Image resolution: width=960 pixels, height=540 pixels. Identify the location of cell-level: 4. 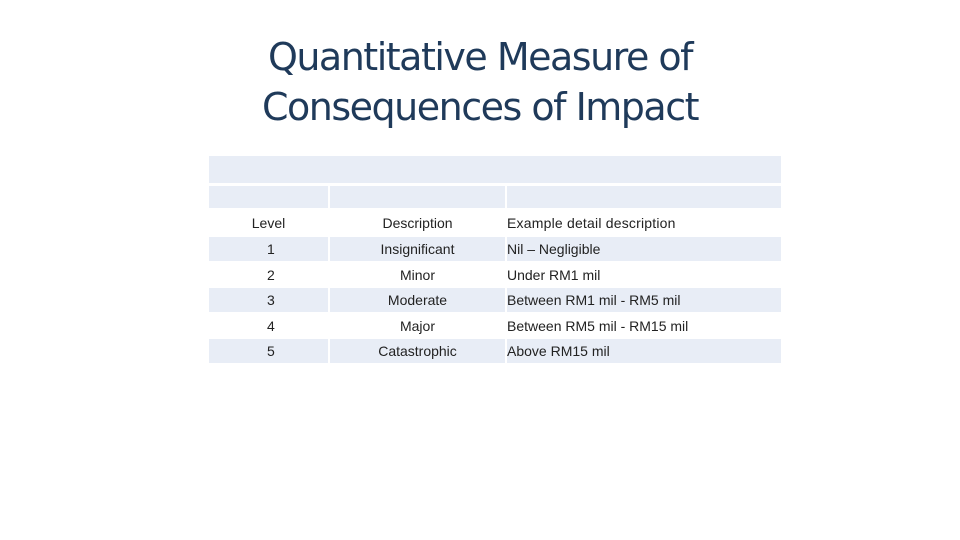
(271, 326).